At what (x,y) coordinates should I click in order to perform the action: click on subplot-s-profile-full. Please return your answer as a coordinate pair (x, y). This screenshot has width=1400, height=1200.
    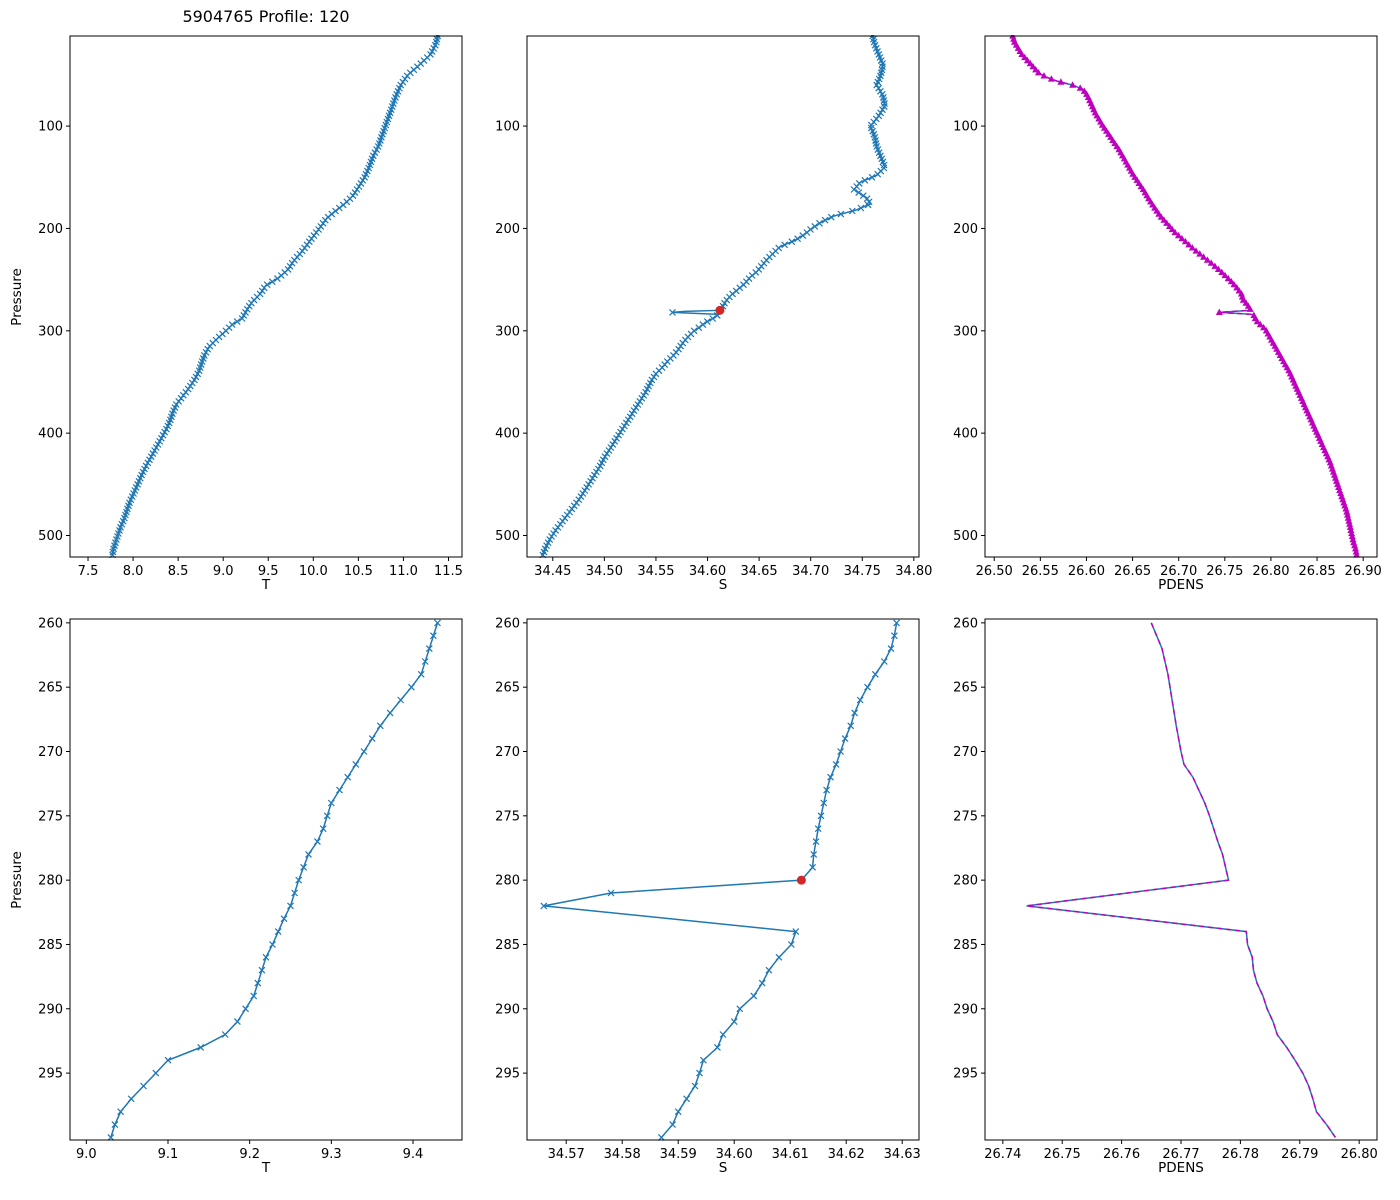
    Looking at the image, I should click on (713, 296).